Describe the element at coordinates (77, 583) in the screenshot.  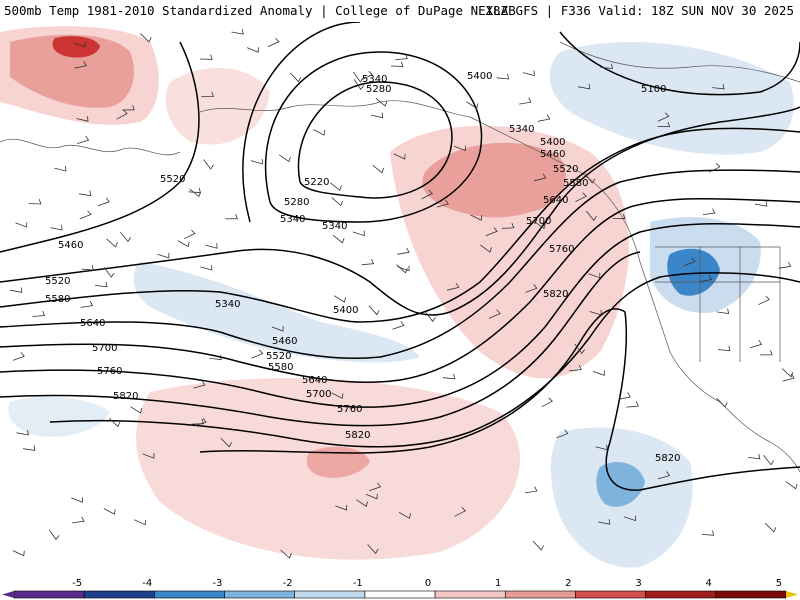
I see `colorbar-tick-label: -5` at that location.